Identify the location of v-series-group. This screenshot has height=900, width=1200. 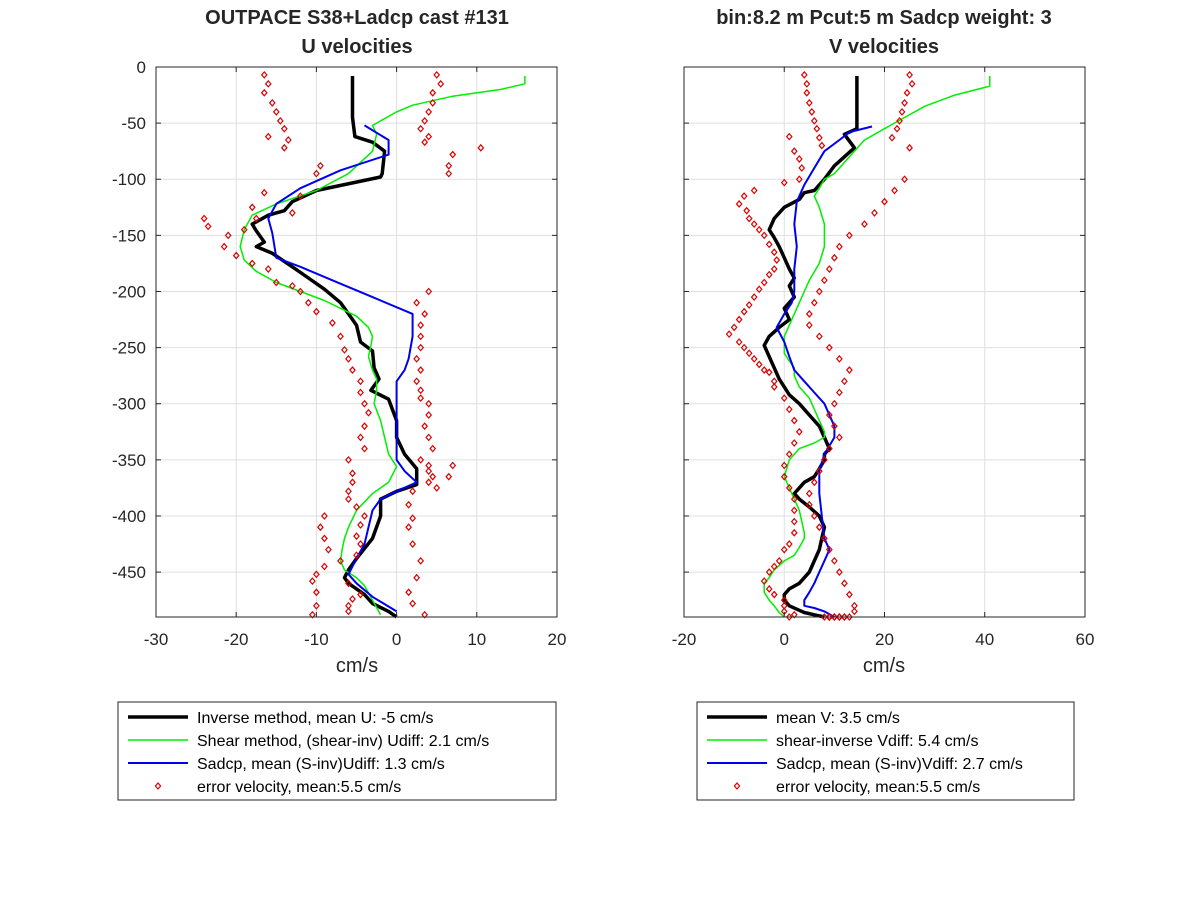
(858, 345).